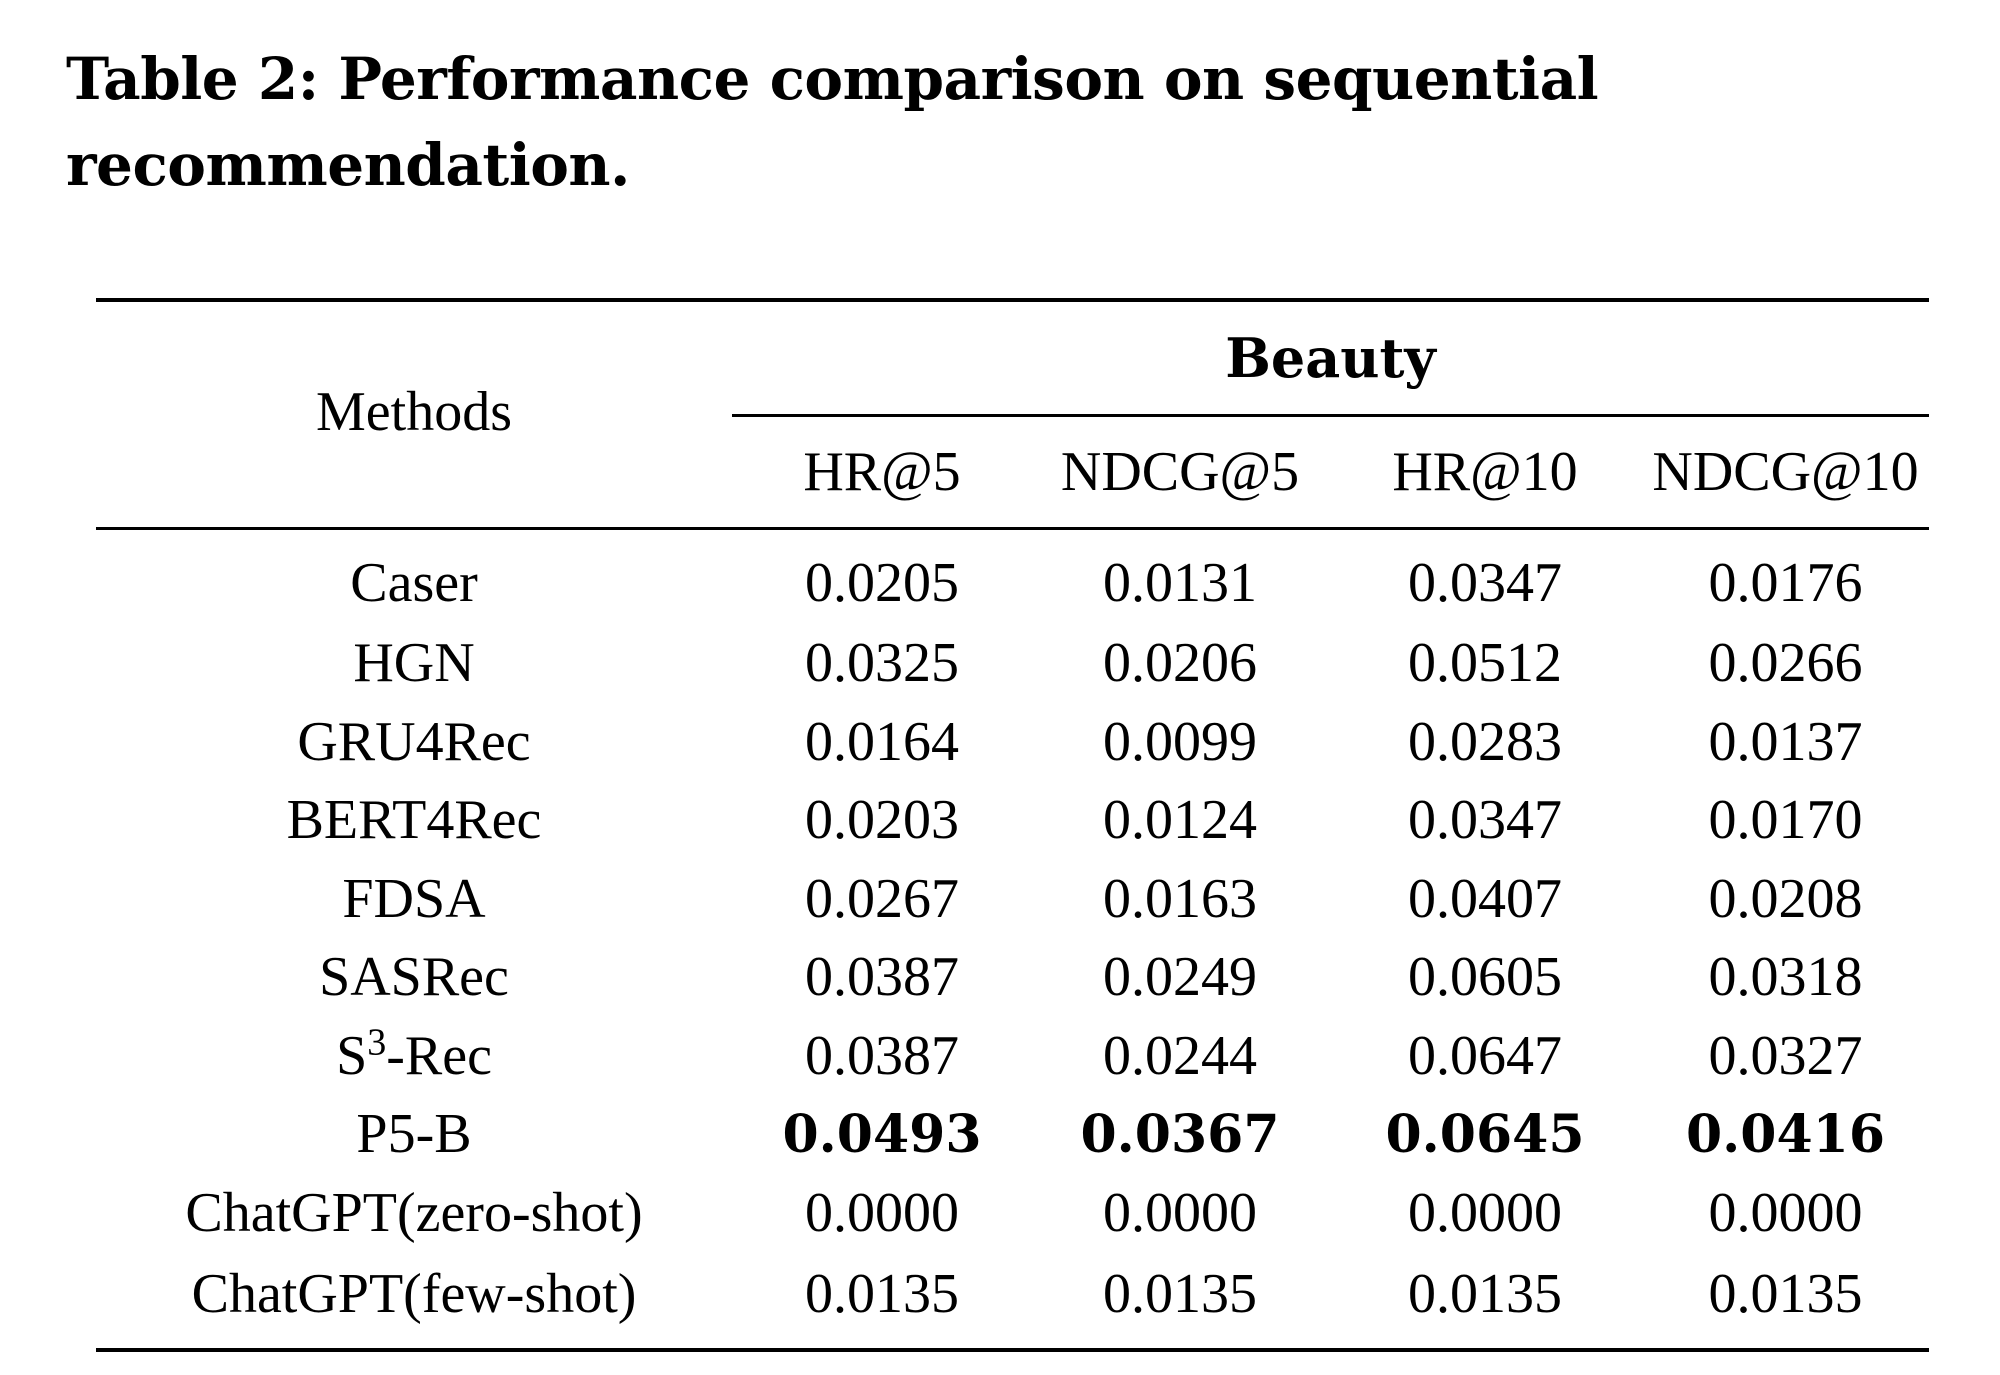 This screenshot has width=2000, height=1375. Describe the element at coordinates (1485, 472) in the screenshot. I see `column-header: HR@10` at that location.